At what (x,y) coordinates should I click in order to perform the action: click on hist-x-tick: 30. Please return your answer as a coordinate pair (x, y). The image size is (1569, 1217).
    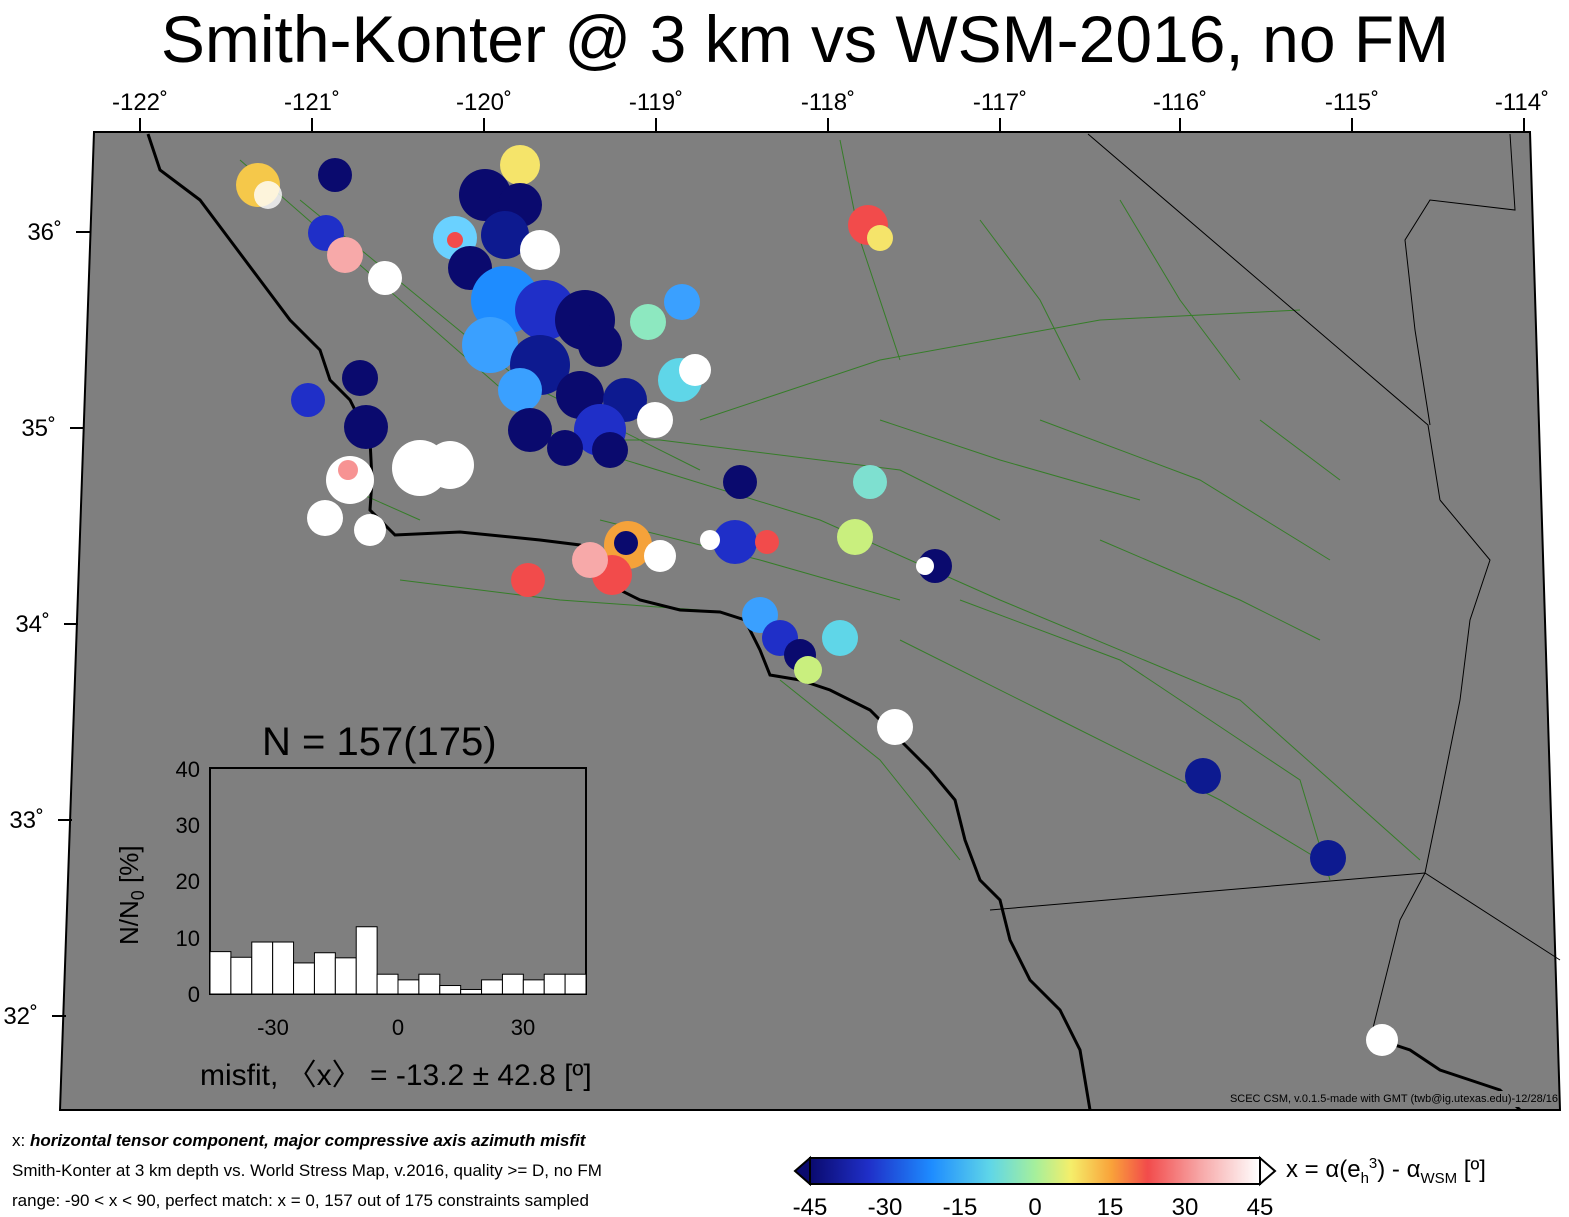
    Looking at the image, I should click on (523, 1027).